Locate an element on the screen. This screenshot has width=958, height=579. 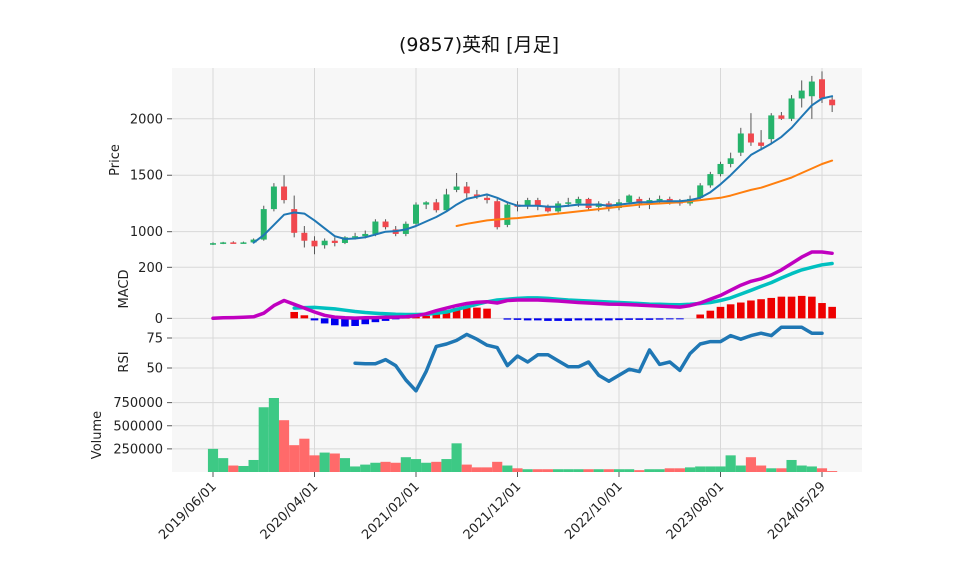
x-tick-label: 2022/10/01 is located at coordinates (594, 511).